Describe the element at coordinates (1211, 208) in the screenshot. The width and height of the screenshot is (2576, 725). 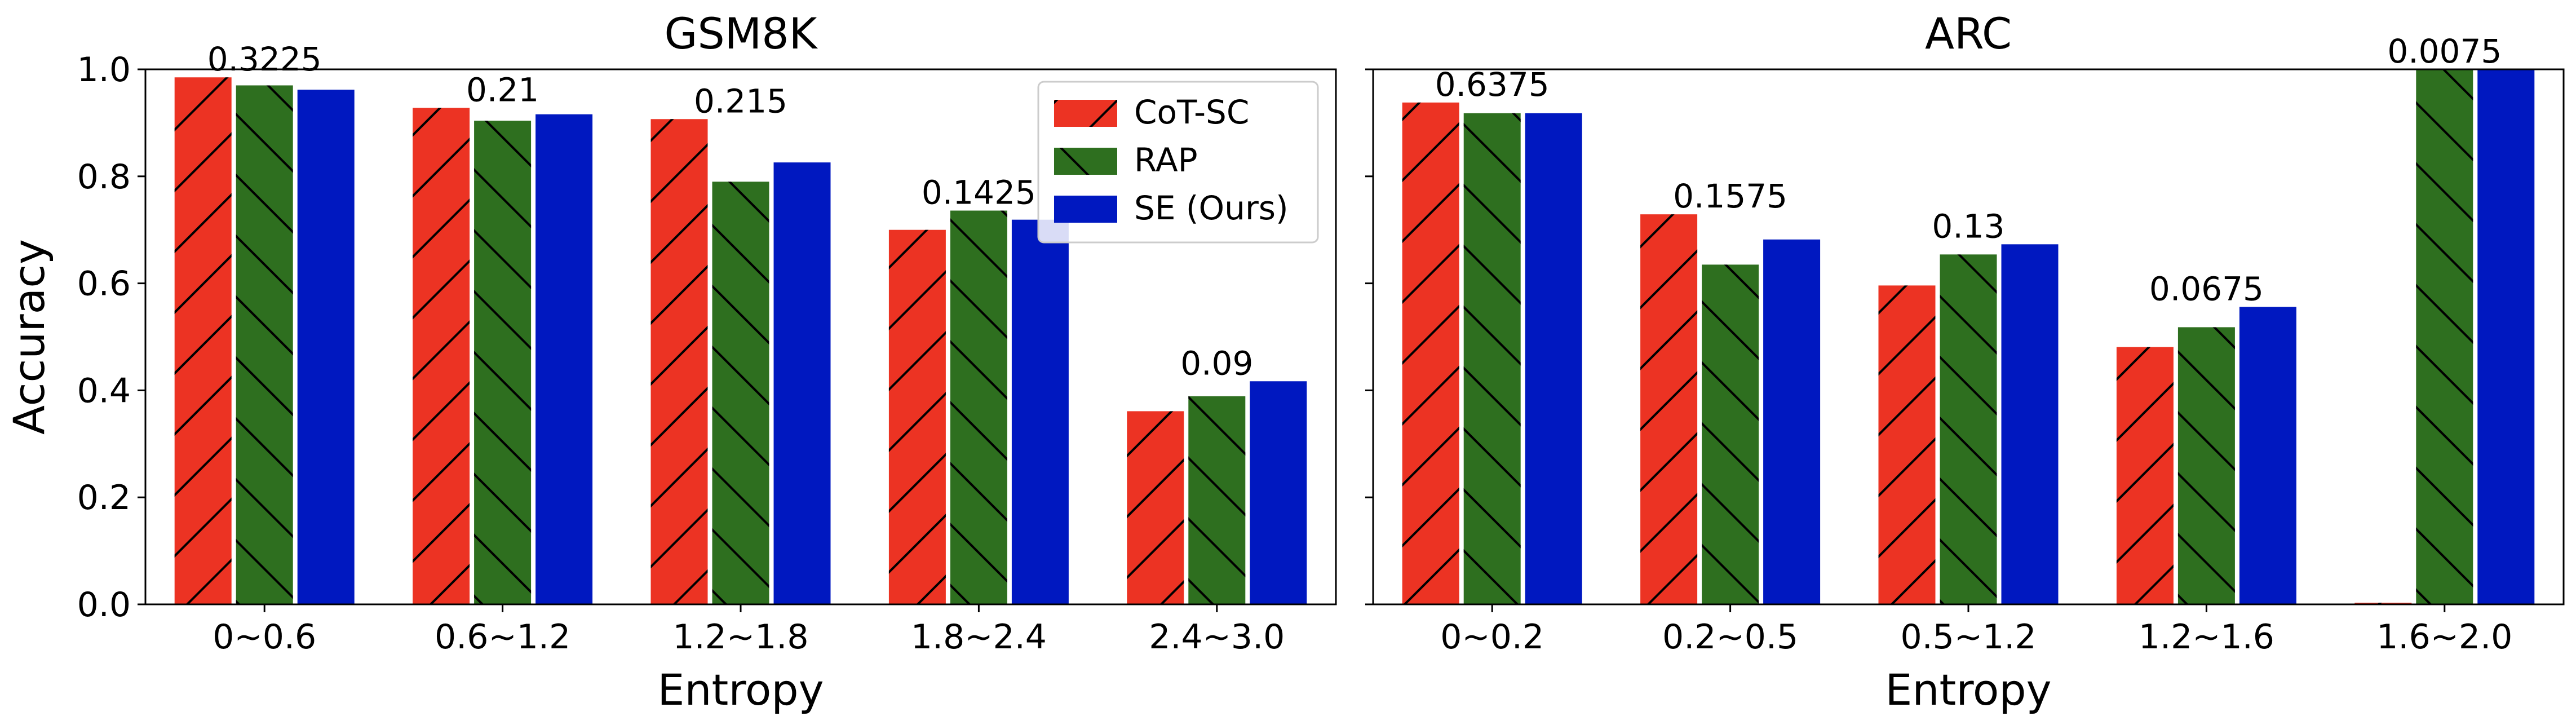
I see `legend-label: SE (Ours)` at that location.